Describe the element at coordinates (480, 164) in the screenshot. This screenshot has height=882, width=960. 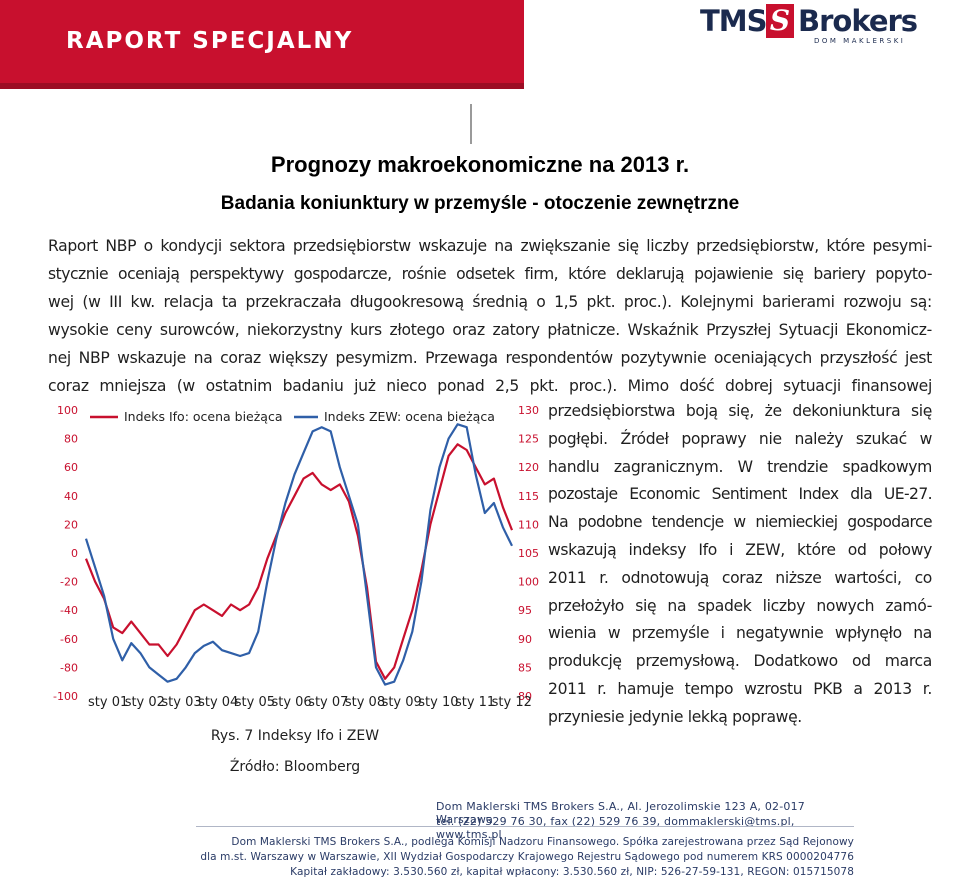
I see `page-title: Prognozy makroekonomiczne na 2013 r.` at that location.